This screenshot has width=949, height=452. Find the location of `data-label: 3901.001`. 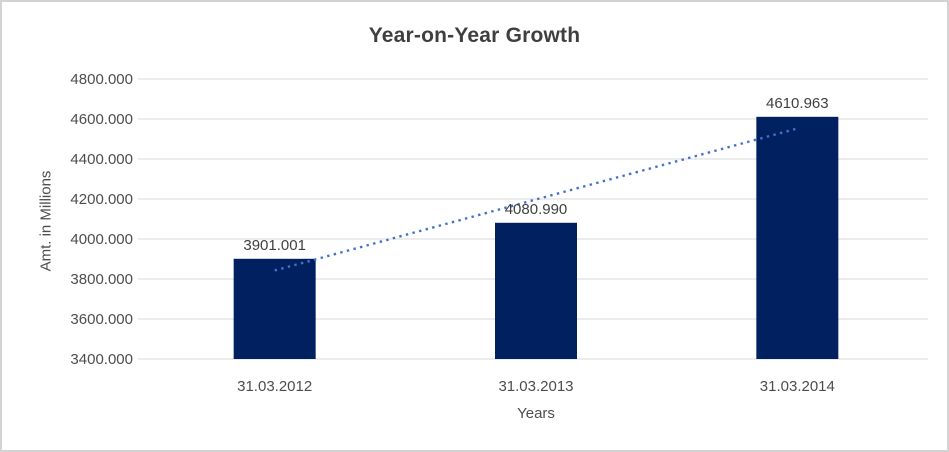

data-label: 3901.001 is located at coordinates (274, 245).